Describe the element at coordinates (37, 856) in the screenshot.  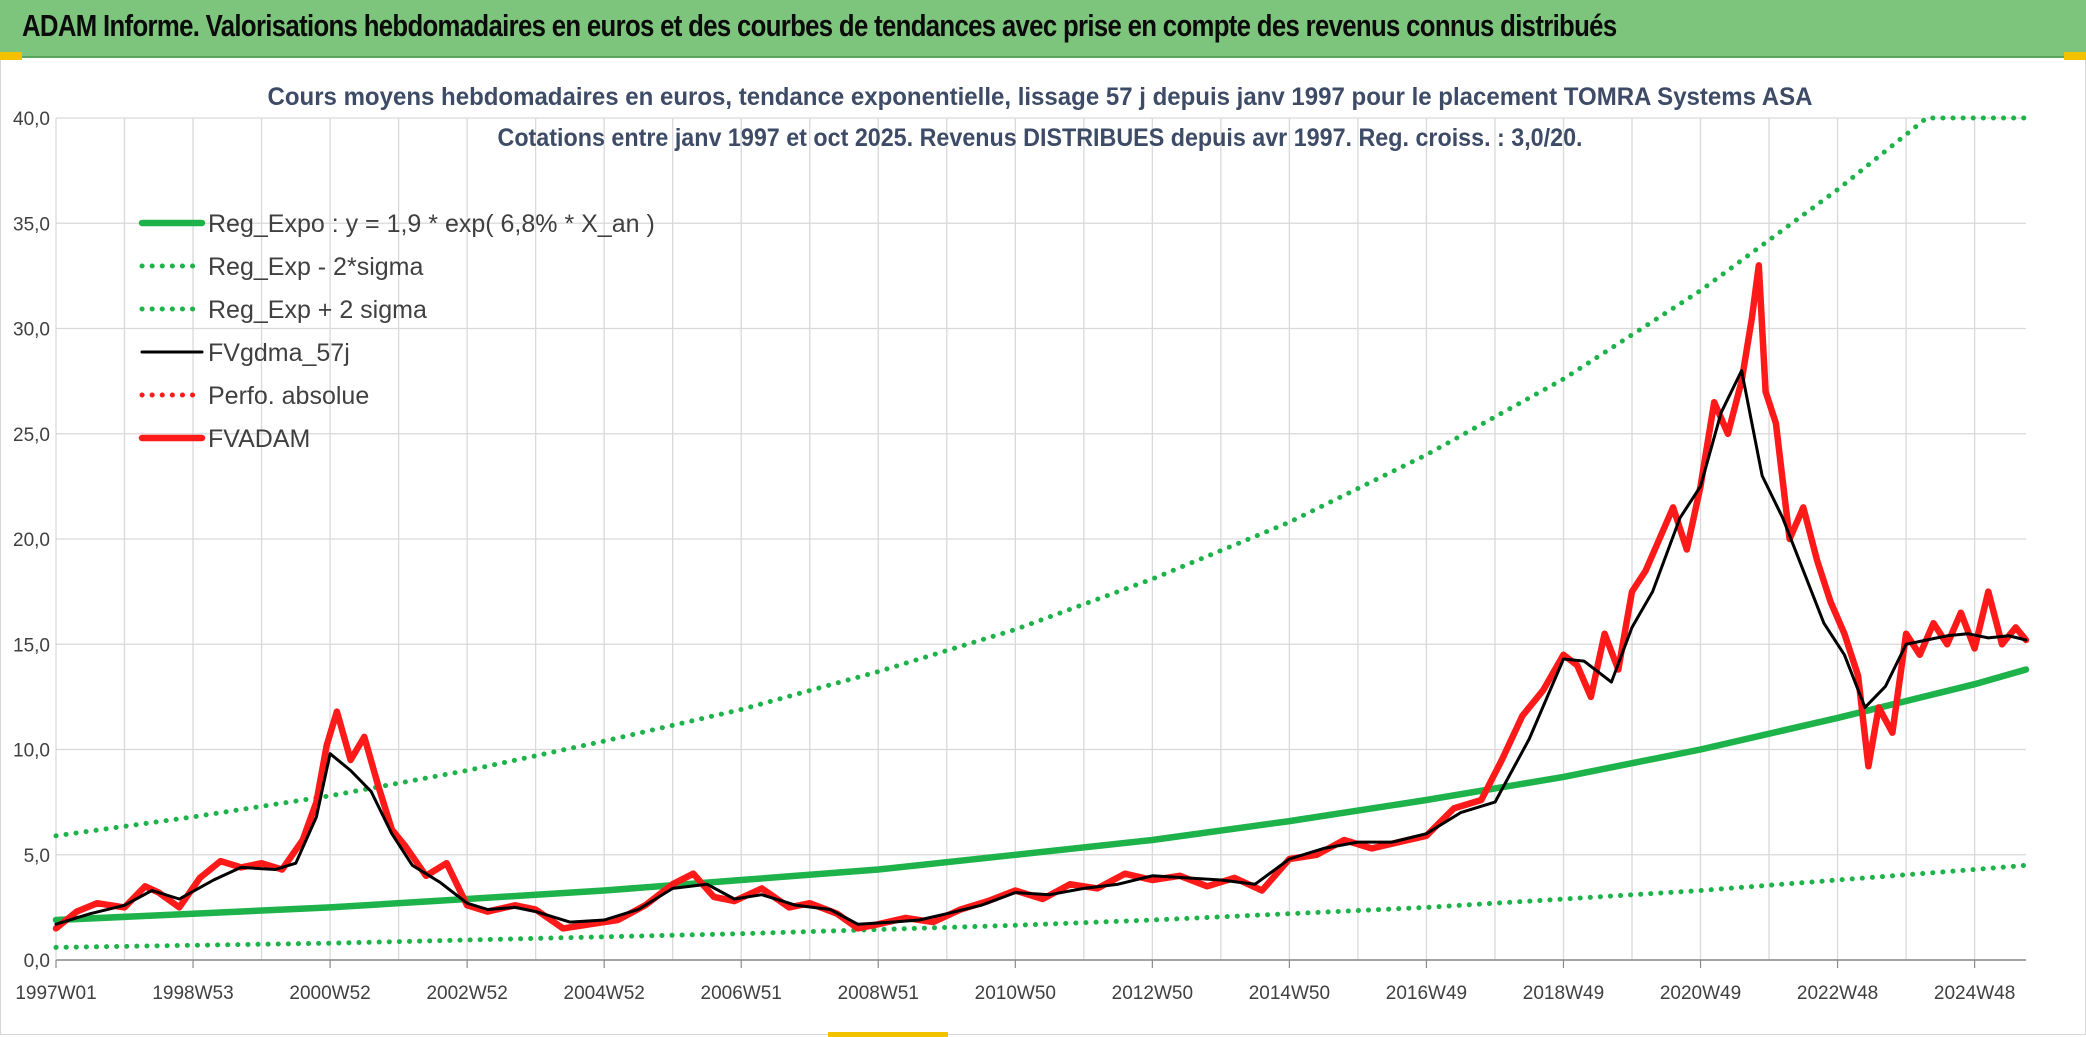
I see `y-tick-label: 5,0` at that location.